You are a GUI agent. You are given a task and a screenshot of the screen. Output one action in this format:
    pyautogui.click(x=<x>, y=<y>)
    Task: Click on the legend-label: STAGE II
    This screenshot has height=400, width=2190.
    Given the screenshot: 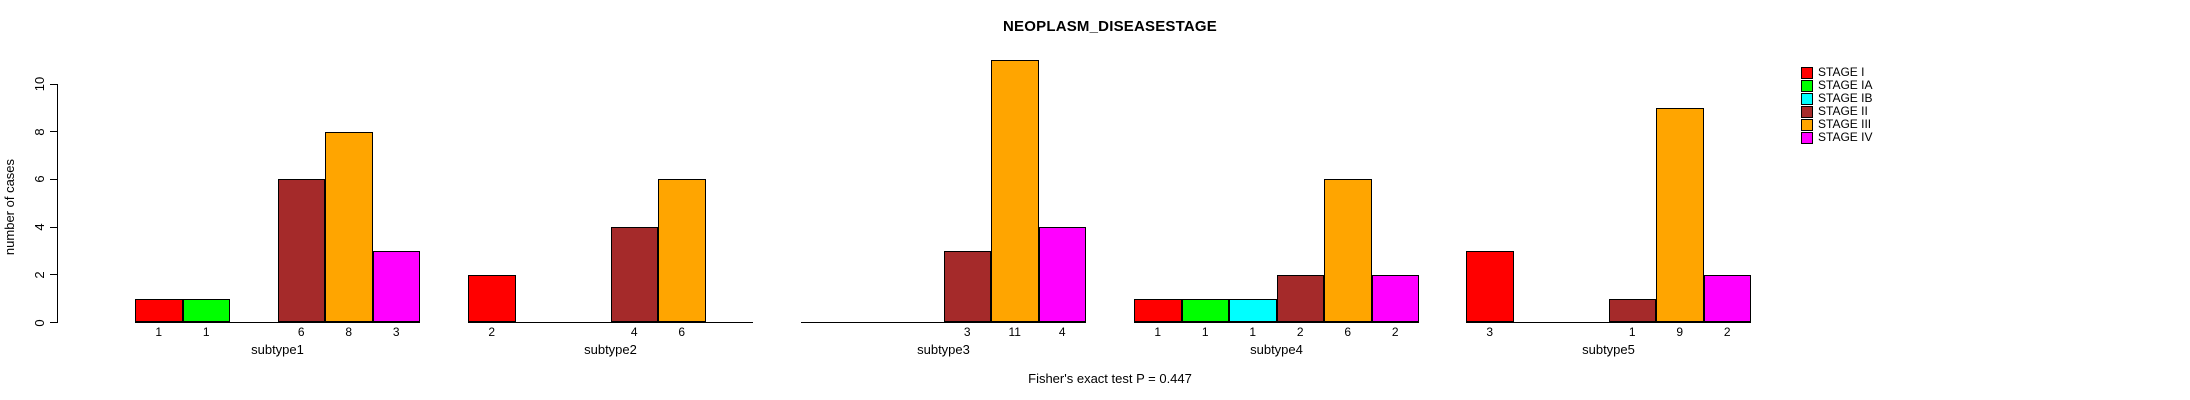 What is the action you would take?
    pyautogui.click(x=1843, y=111)
    